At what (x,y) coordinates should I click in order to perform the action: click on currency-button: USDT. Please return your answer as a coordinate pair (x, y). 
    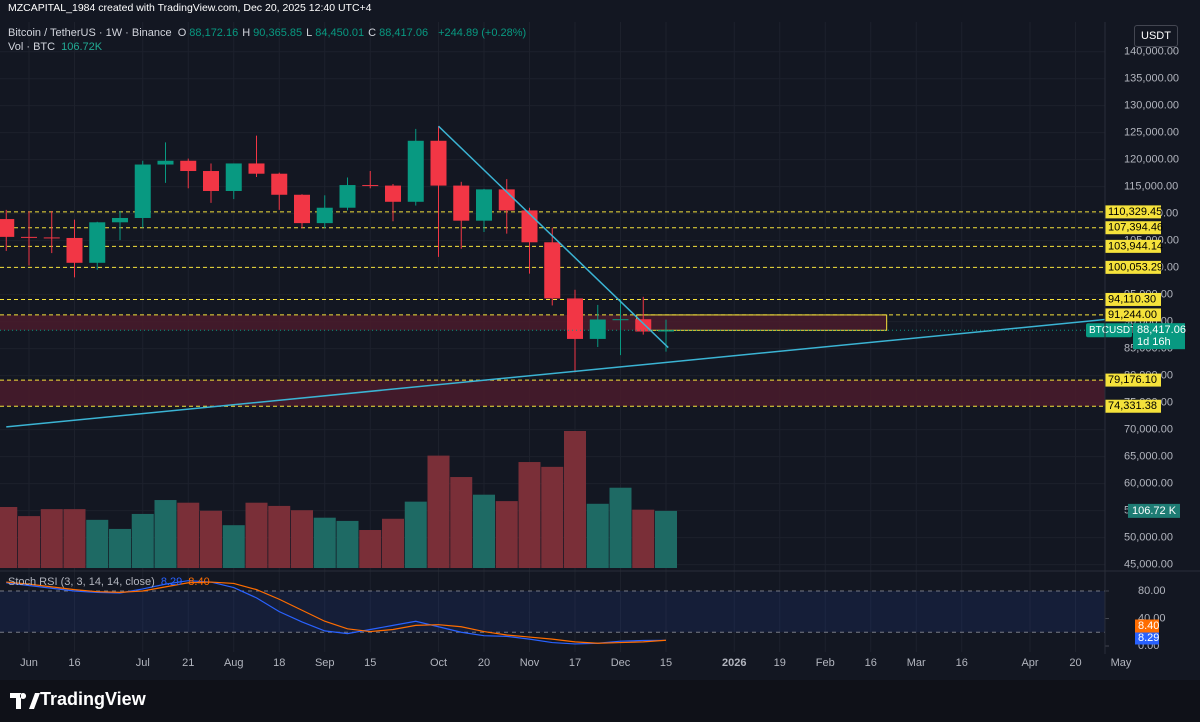
    Looking at the image, I should click on (1156, 36).